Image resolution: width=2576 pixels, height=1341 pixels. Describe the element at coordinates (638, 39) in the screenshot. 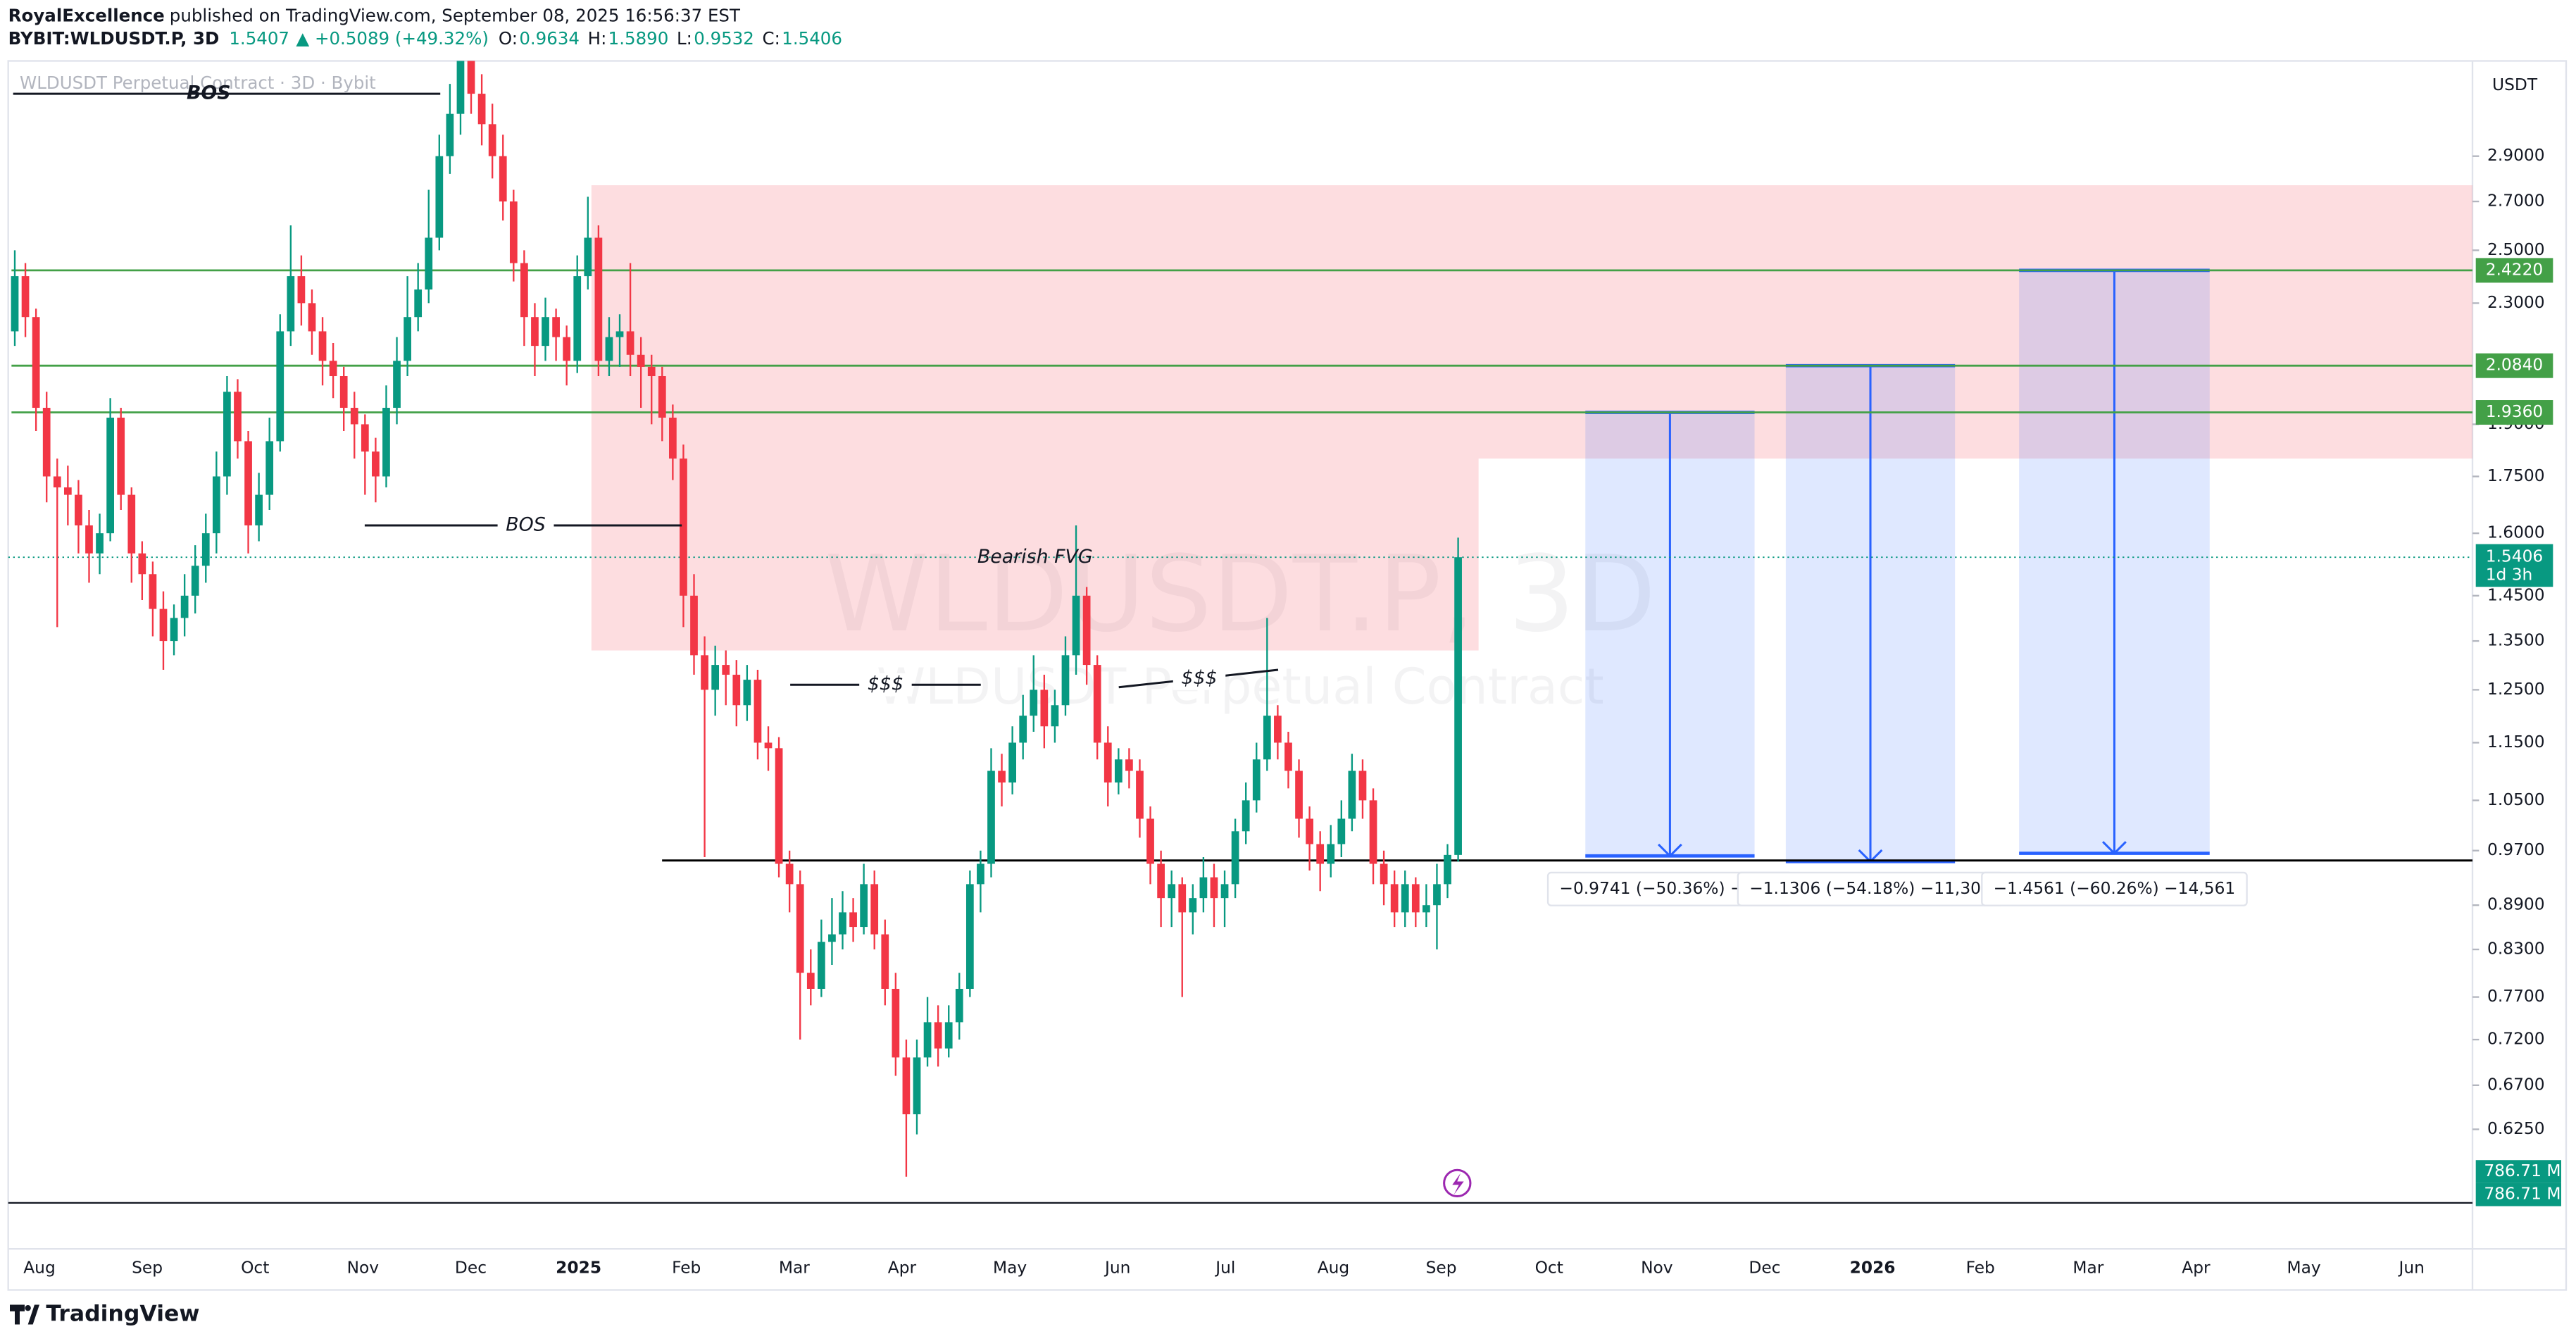

I see `ohlc-value: 1.5890` at that location.